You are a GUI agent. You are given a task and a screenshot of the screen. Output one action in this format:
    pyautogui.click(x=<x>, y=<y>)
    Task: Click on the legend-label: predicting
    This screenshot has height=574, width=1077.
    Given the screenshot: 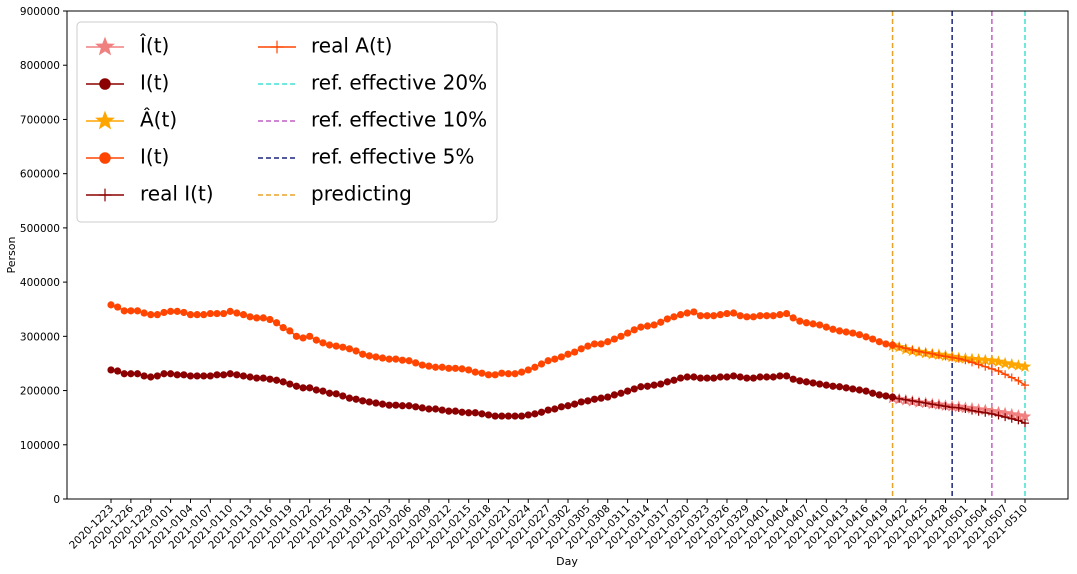 What is the action you would take?
    pyautogui.click(x=361, y=194)
    